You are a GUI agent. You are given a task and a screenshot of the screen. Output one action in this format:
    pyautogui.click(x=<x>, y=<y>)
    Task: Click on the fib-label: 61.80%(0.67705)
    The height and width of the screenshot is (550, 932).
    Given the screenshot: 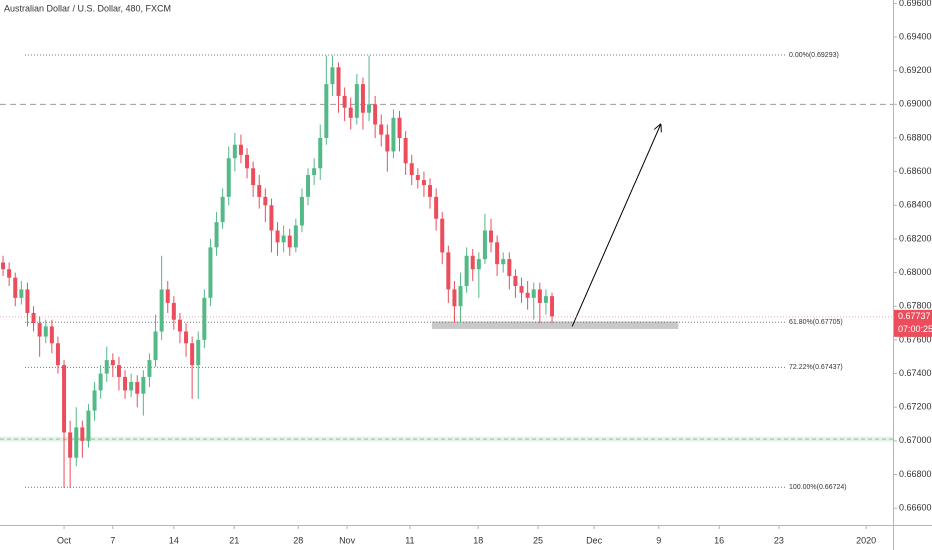 What is the action you would take?
    pyautogui.click(x=816, y=322)
    